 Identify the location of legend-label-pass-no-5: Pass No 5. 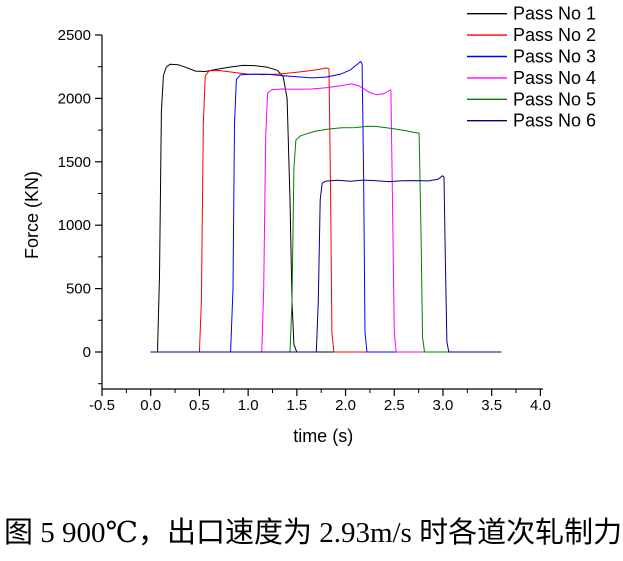
(554, 99).